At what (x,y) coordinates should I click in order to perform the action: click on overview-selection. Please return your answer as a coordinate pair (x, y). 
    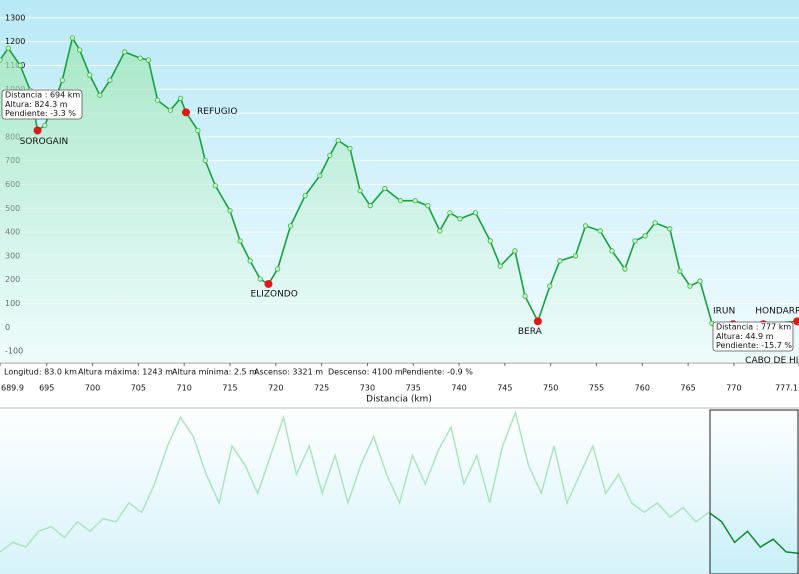
    Looking at the image, I should click on (754, 491).